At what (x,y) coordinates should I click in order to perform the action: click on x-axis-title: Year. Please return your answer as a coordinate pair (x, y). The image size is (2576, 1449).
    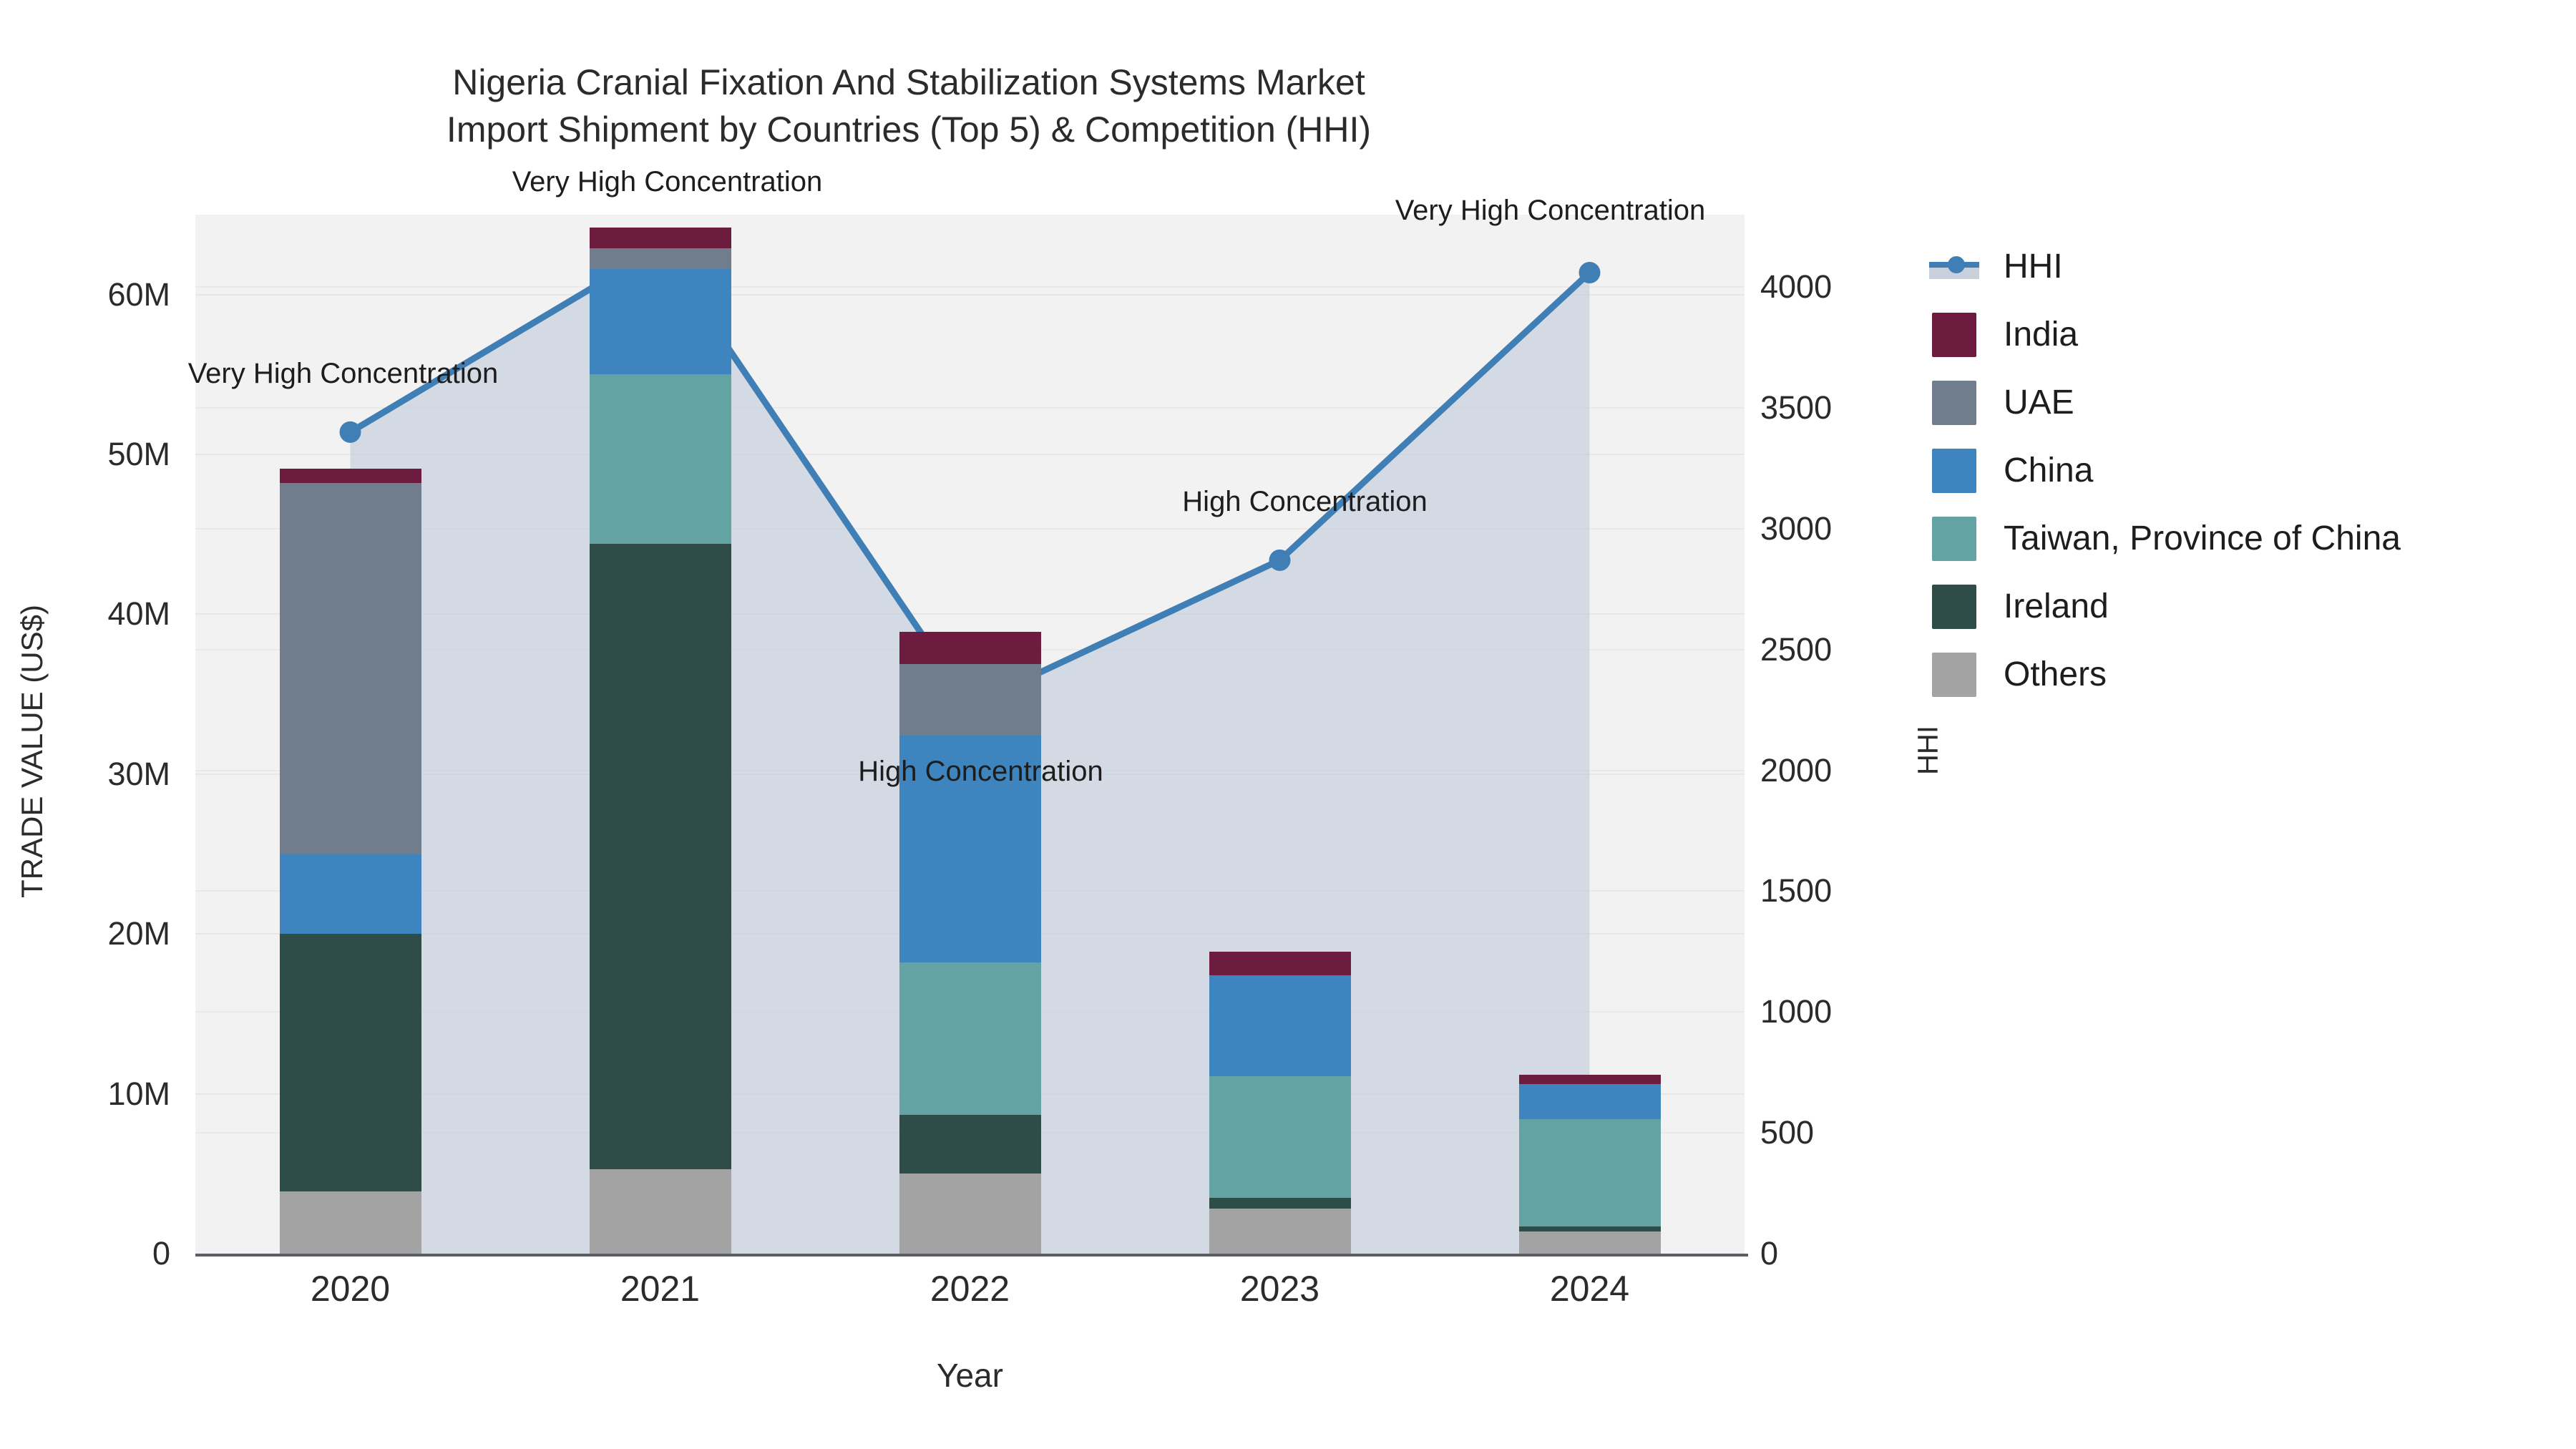
    Looking at the image, I should click on (970, 1375).